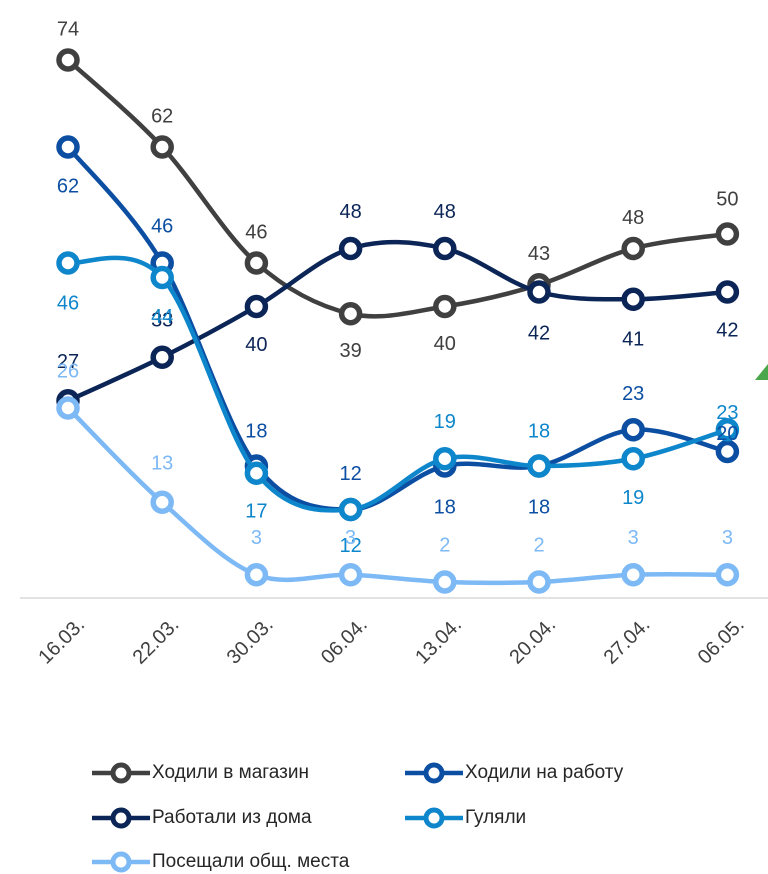 The height and width of the screenshot is (874, 768). I want to click on data-label: 74, so click(68, 29).